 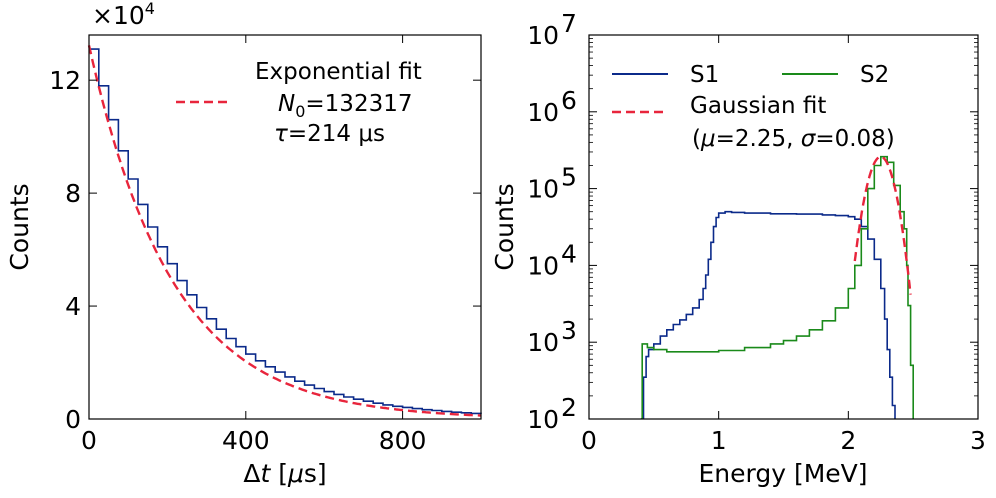 What do you see at coordinates (329, 134) in the screenshot?
I see `legend-label-tau: τ=214 μs` at bounding box center [329, 134].